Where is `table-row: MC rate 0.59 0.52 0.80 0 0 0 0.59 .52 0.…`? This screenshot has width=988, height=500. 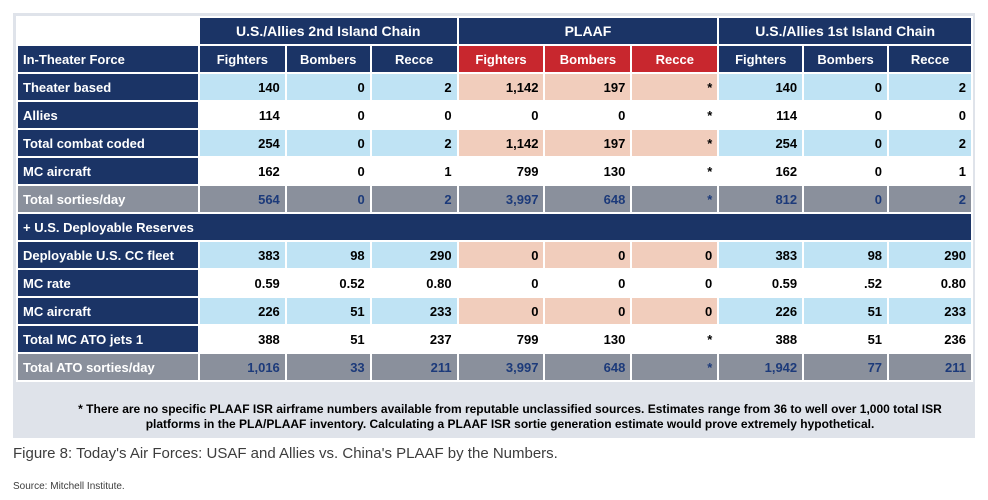 table-row: MC rate 0.59 0.52 0.80 0 0 0 0.59 .52 0.… is located at coordinates (494, 283).